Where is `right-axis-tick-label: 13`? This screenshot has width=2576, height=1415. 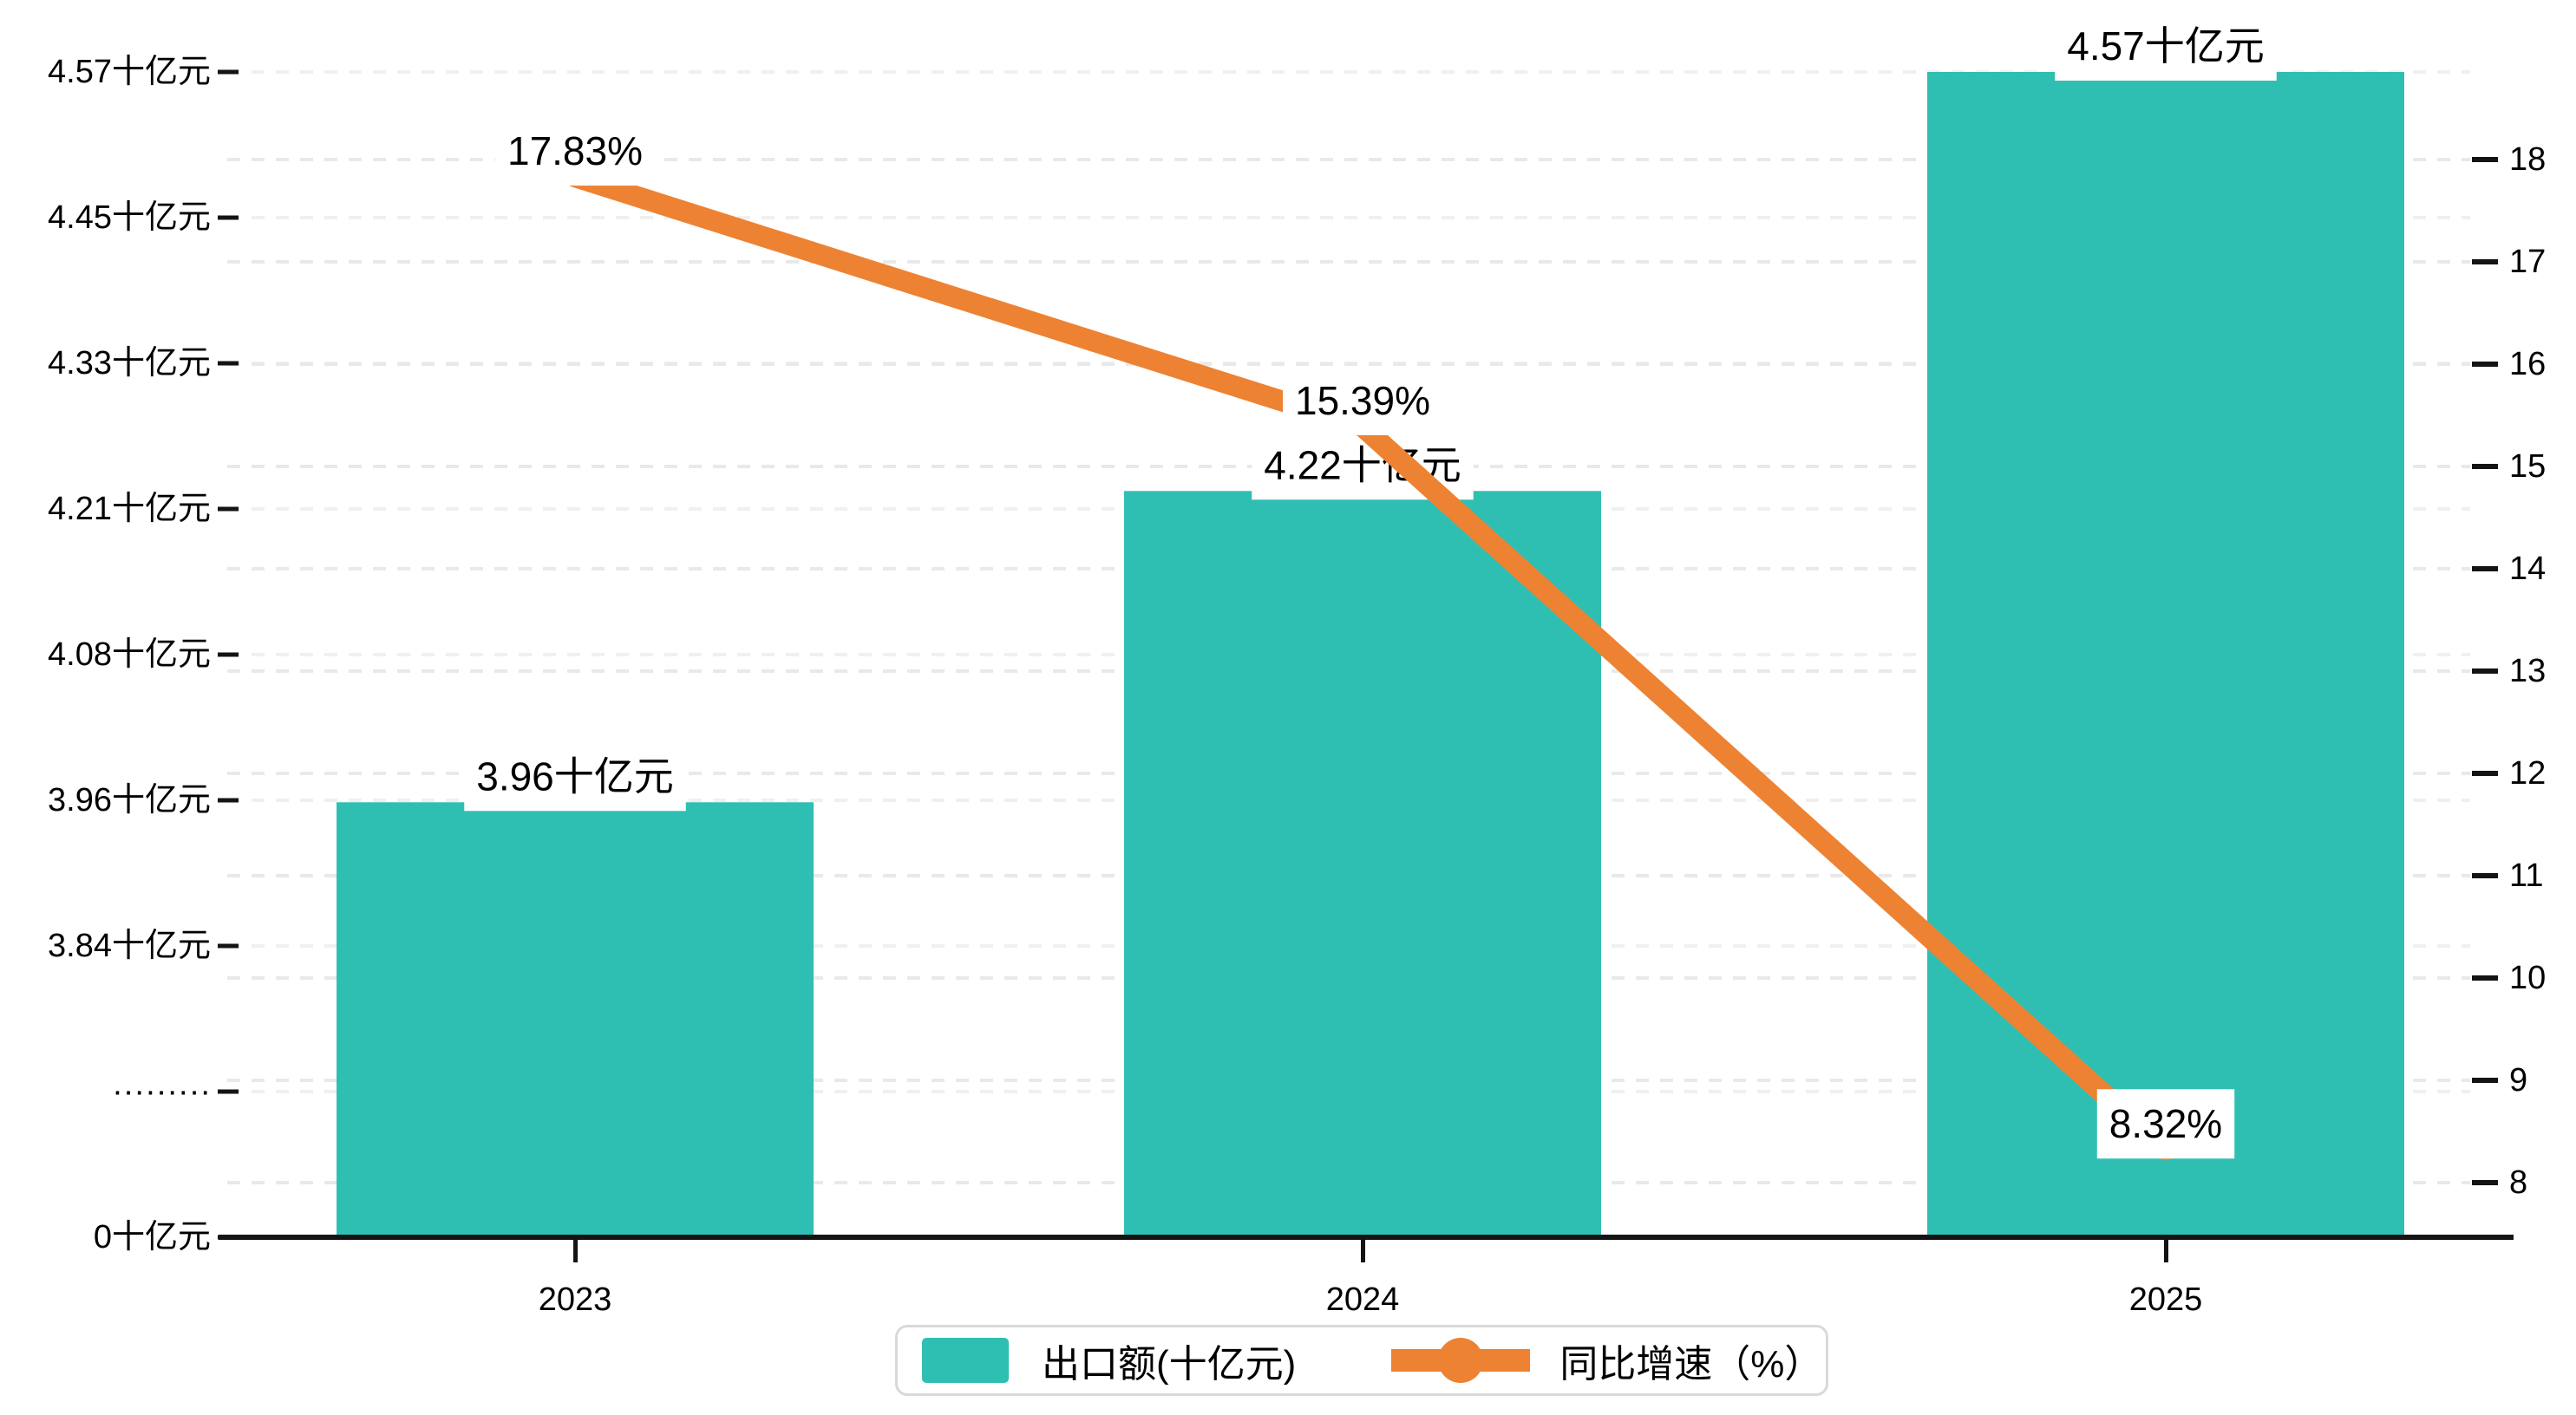 right-axis-tick-label: 13 is located at coordinates (2527, 671).